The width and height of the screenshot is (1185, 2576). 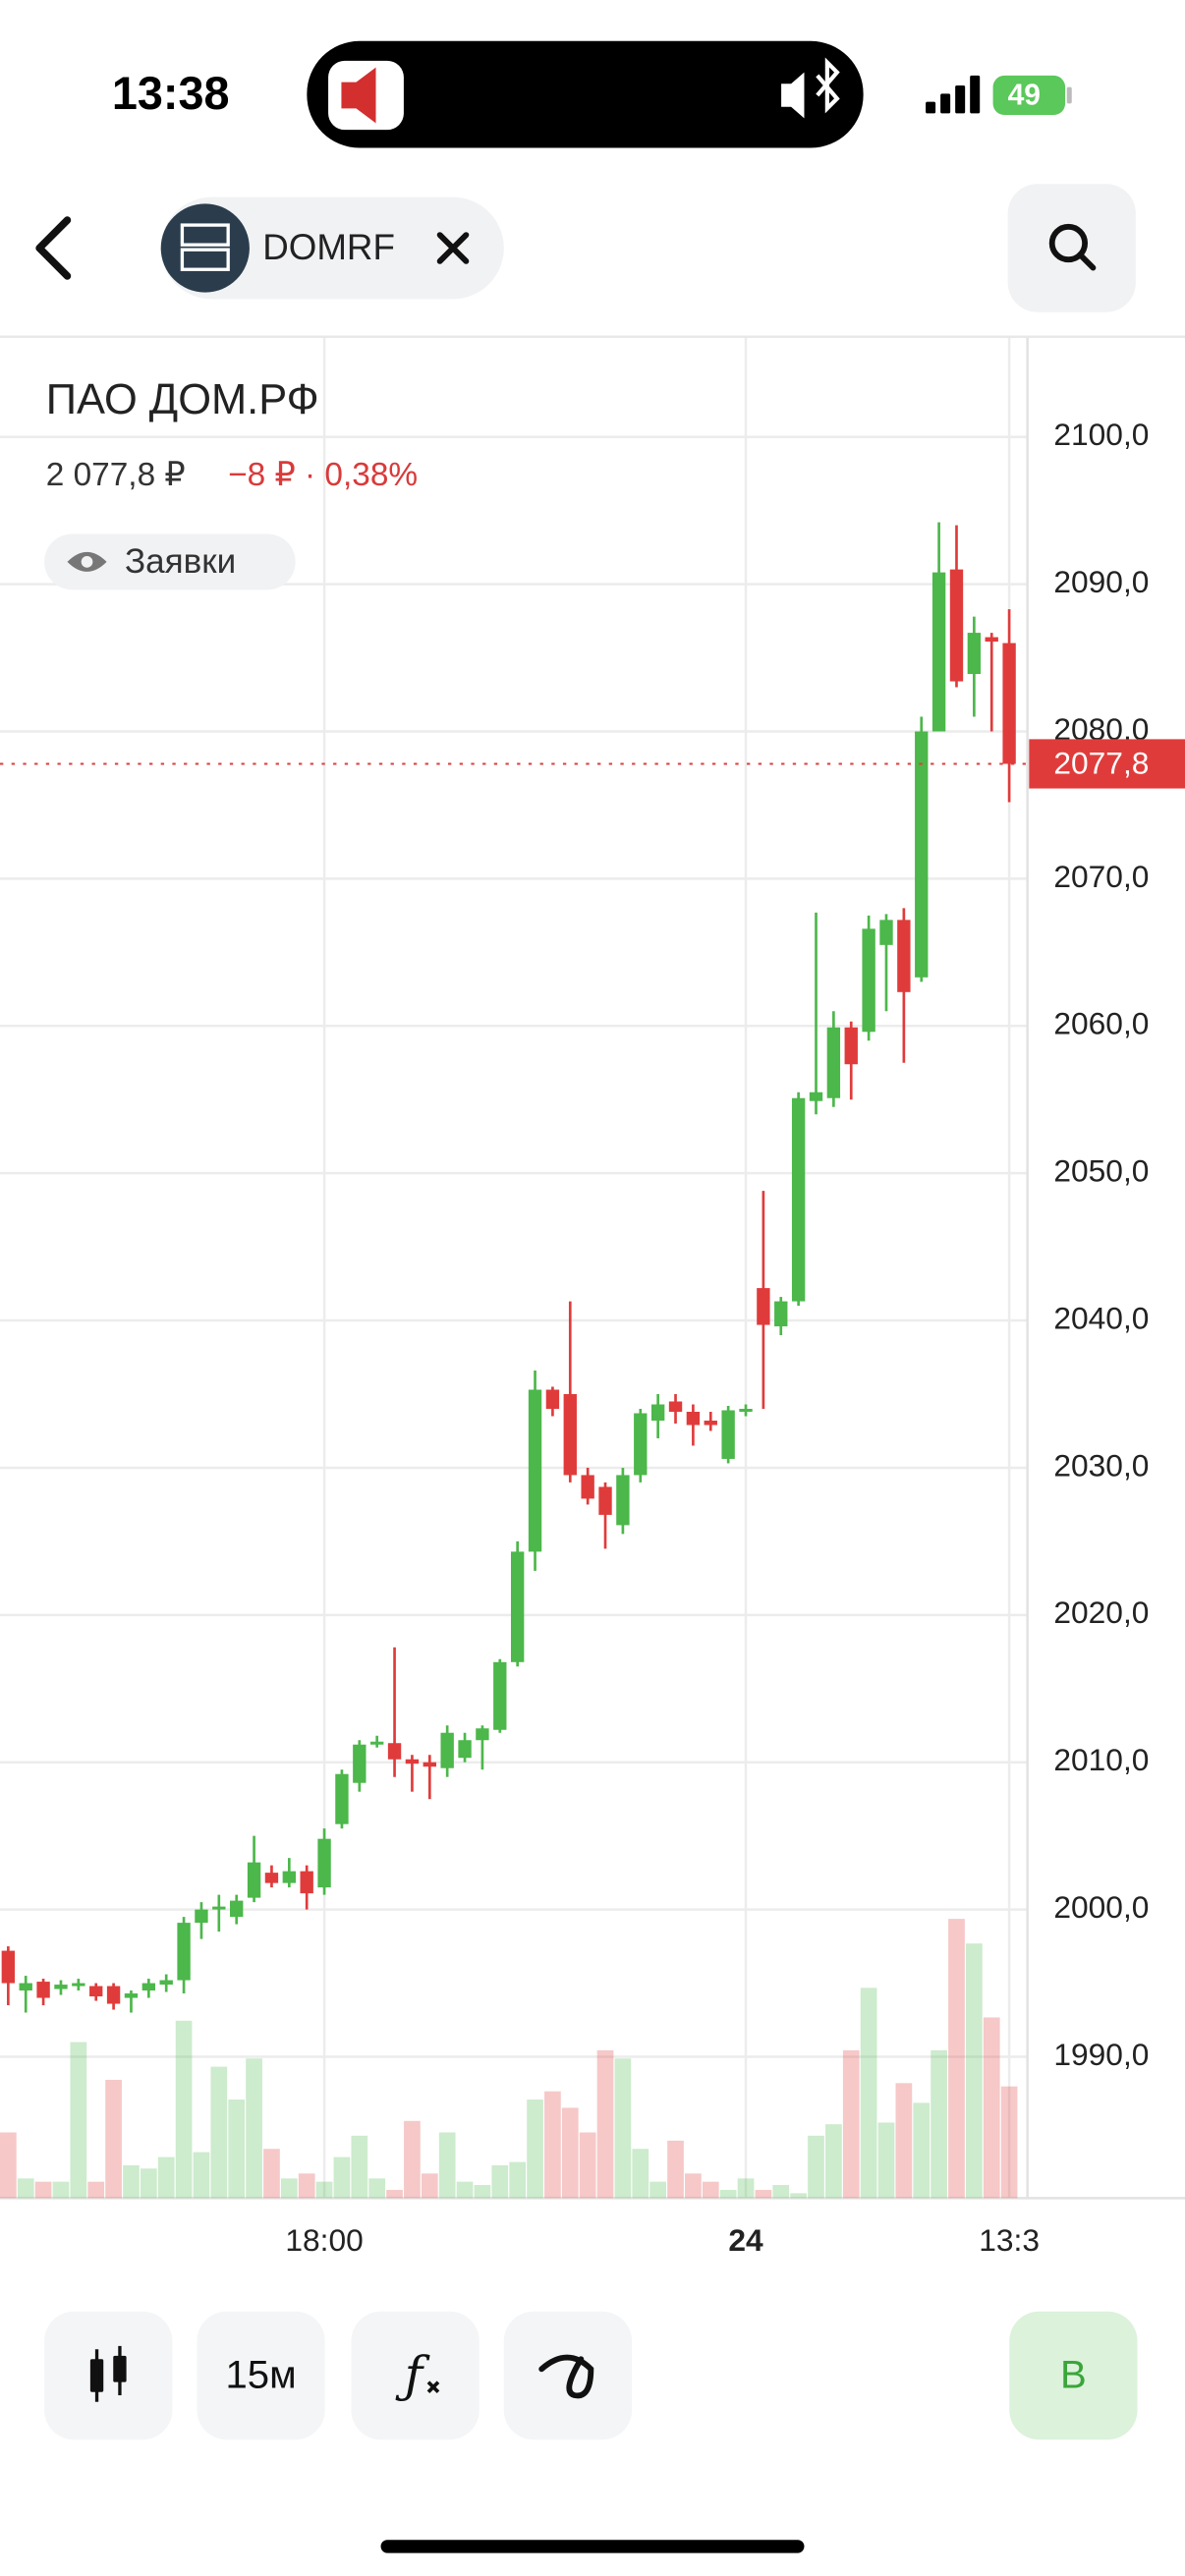 I want to click on bluetooth-icon, so click(x=828, y=85).